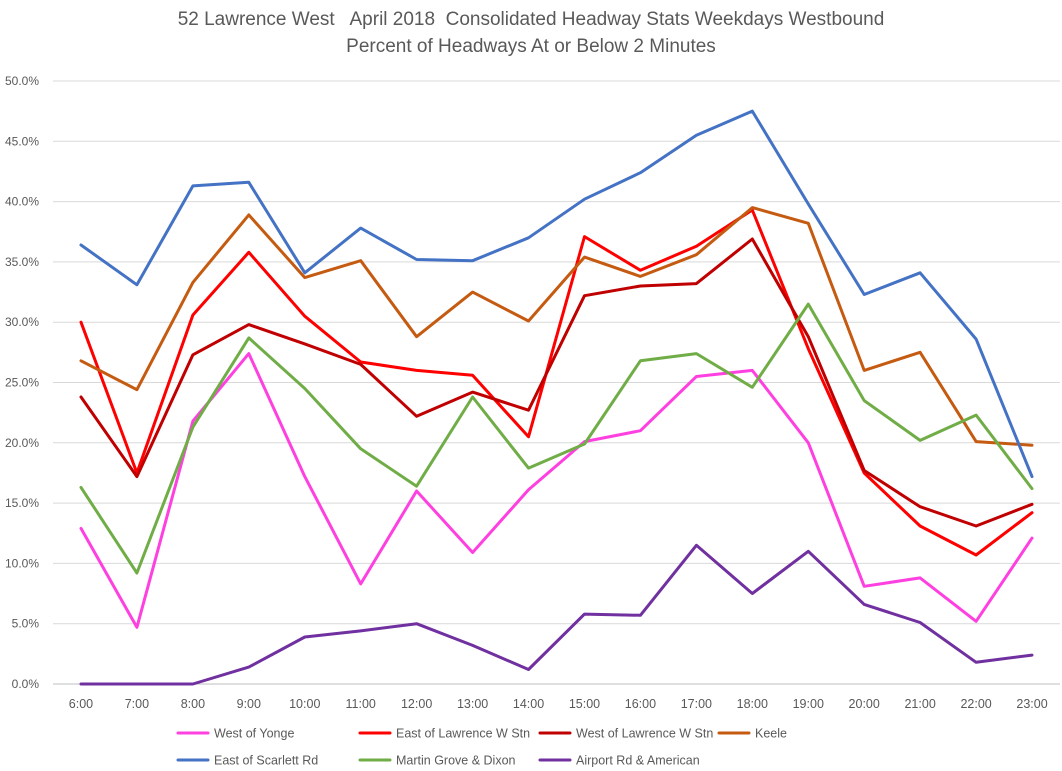 Image resolution: width=1062 pixels, height=771 pixels. I want to click on legend-label: Keele, so click(771, 734).